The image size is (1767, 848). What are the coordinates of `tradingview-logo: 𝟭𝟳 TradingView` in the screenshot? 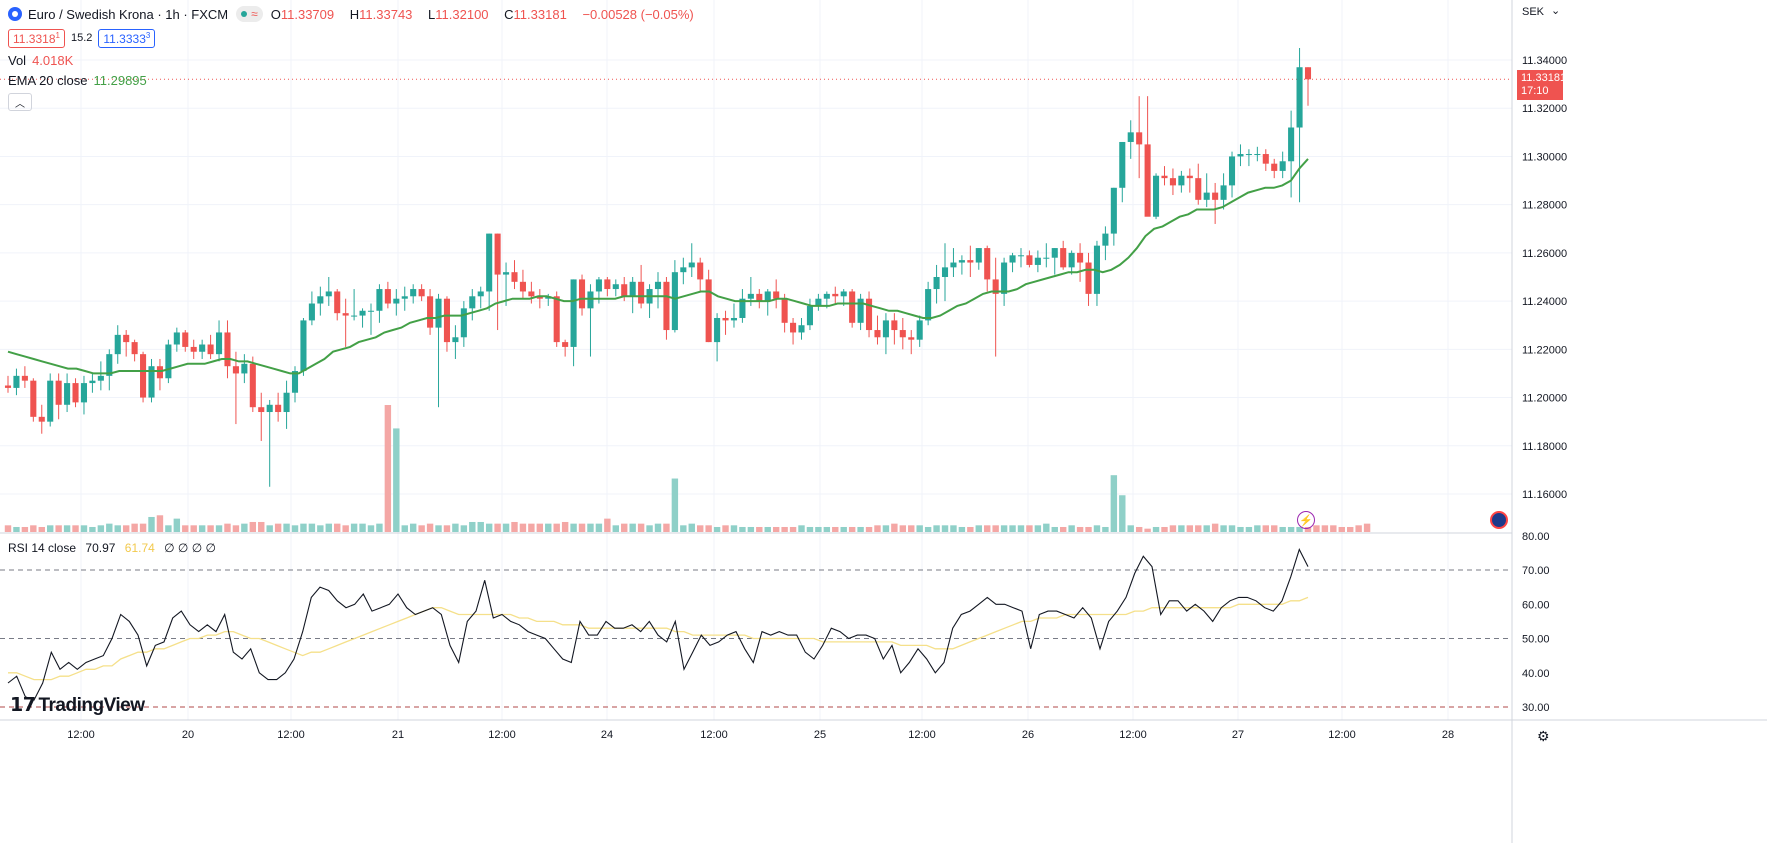 It's located at (77, 705).